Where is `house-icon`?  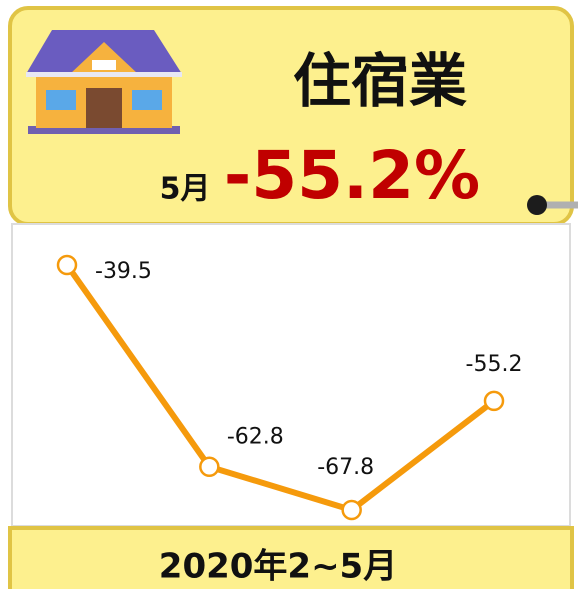
house-icon is located at coordinates (104, 82).